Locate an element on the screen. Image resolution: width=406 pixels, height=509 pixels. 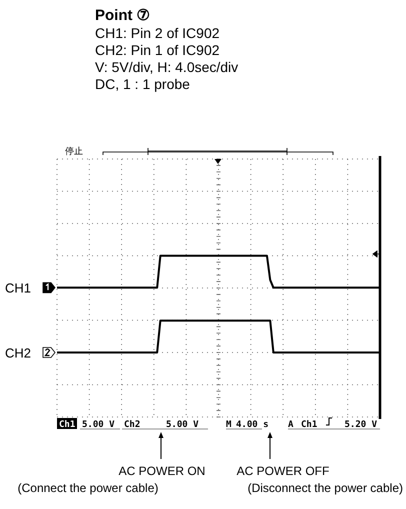
text: AC POWER OFF is located at coordinates (283, 471).